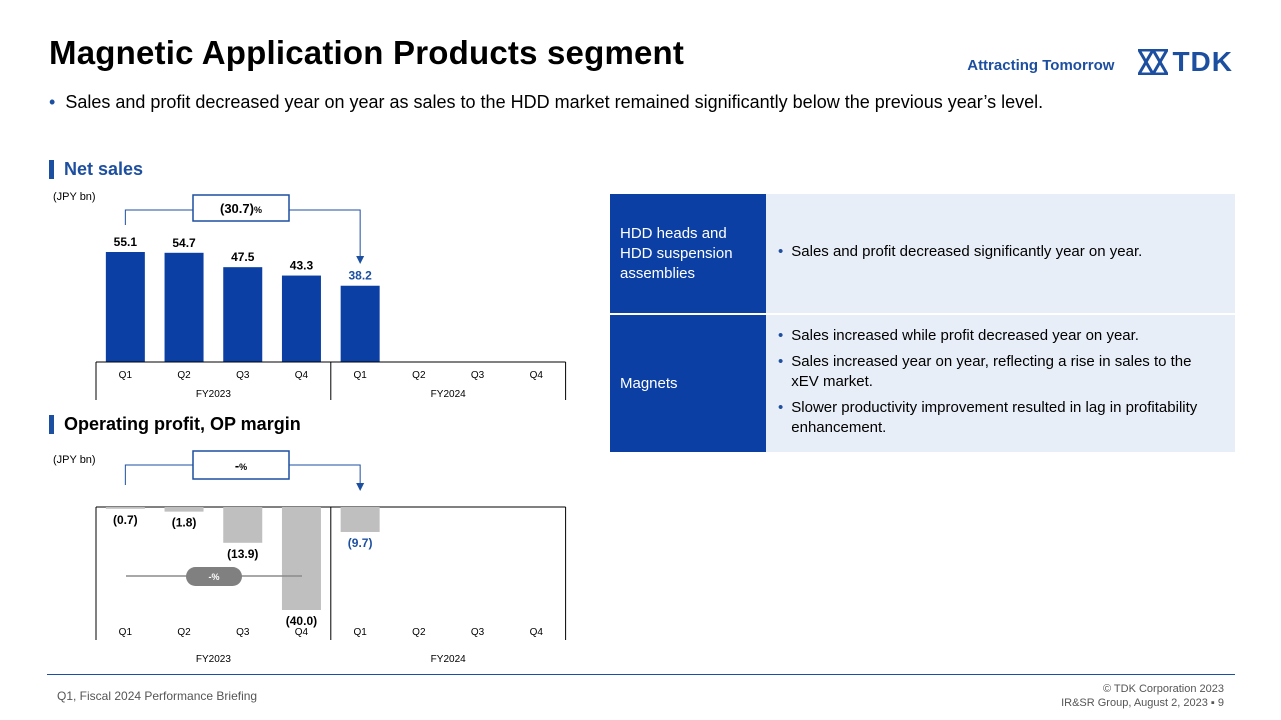  What do you see at coordinates (1202, 61) in the screenshot?
I see `logo-text: TDK` at bounding box center [1202, 61].